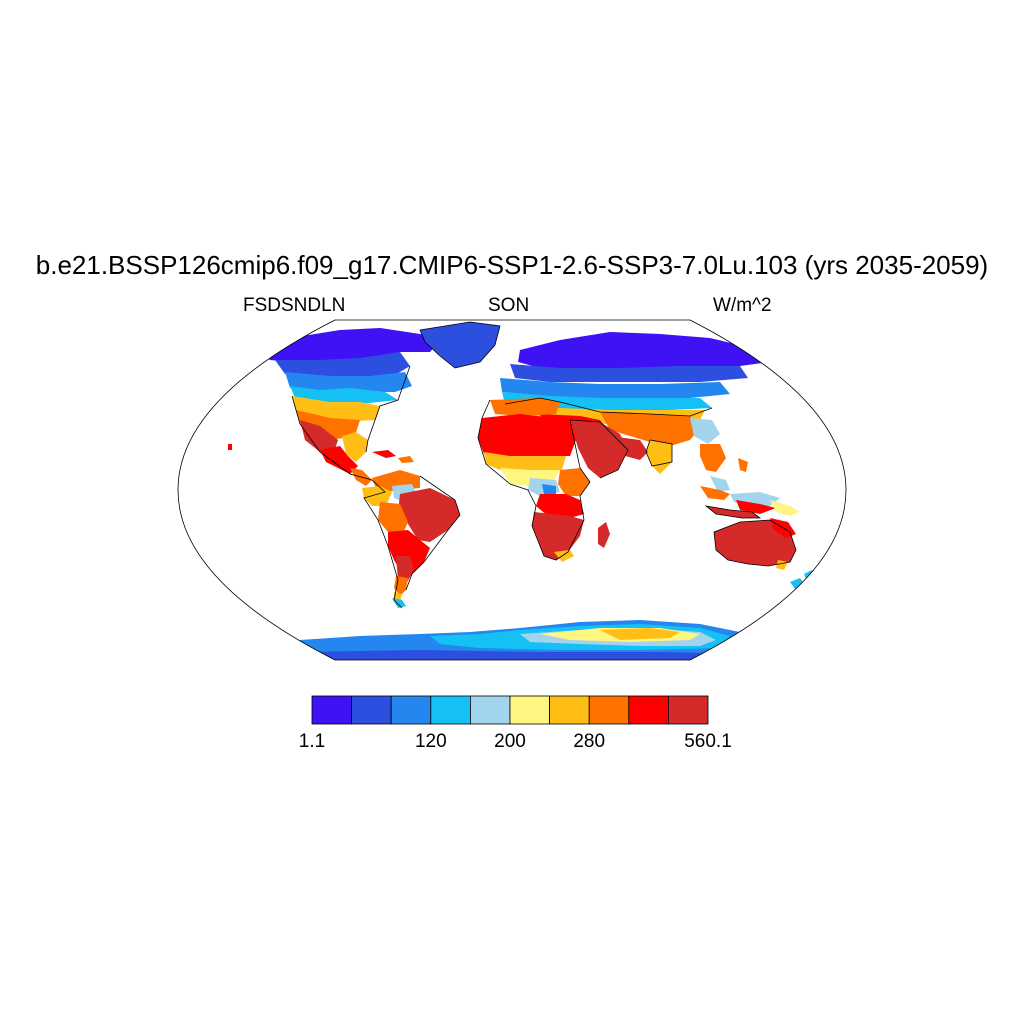 Image resolution: width=1024 pixels, height=1024 pixels. Describe the element at coordinates (510, 741) in the screenshot. I see `colorbar-tick-label: 200` at that location.